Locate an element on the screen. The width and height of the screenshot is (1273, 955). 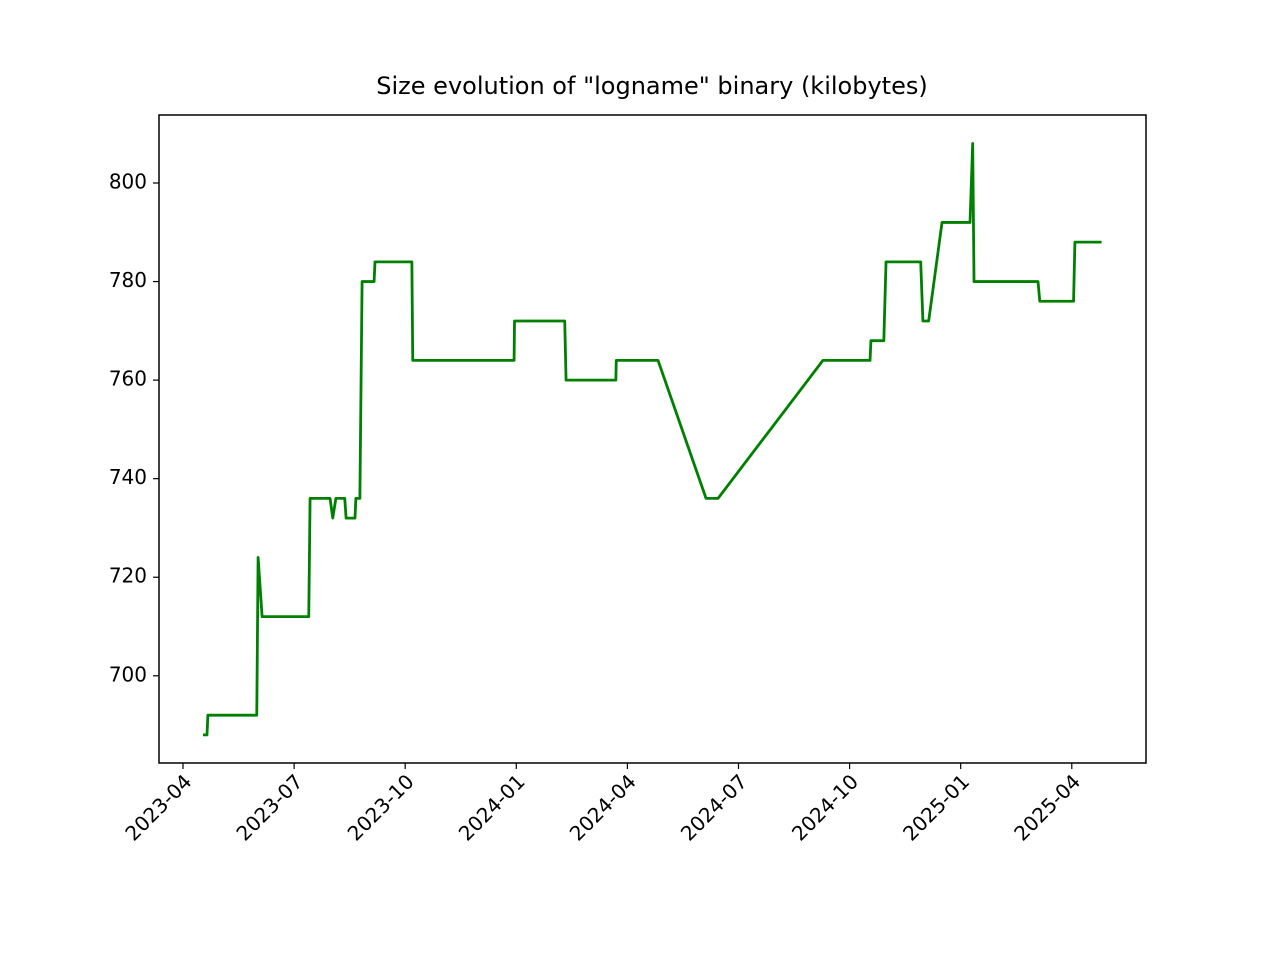
x-tick-label: 2024-10 is located at coordinates (825, 807).